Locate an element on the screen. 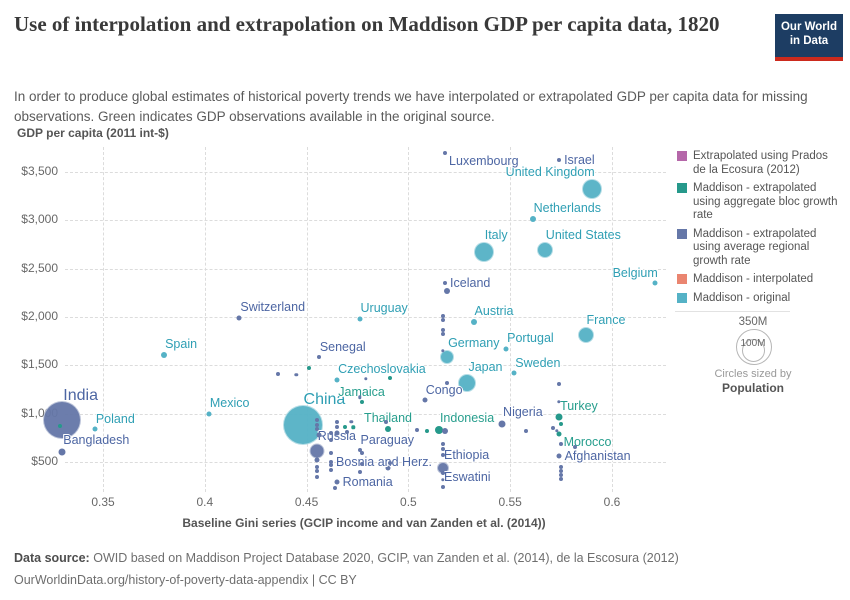  data-point-mexico is located at coordinates (209, 414).